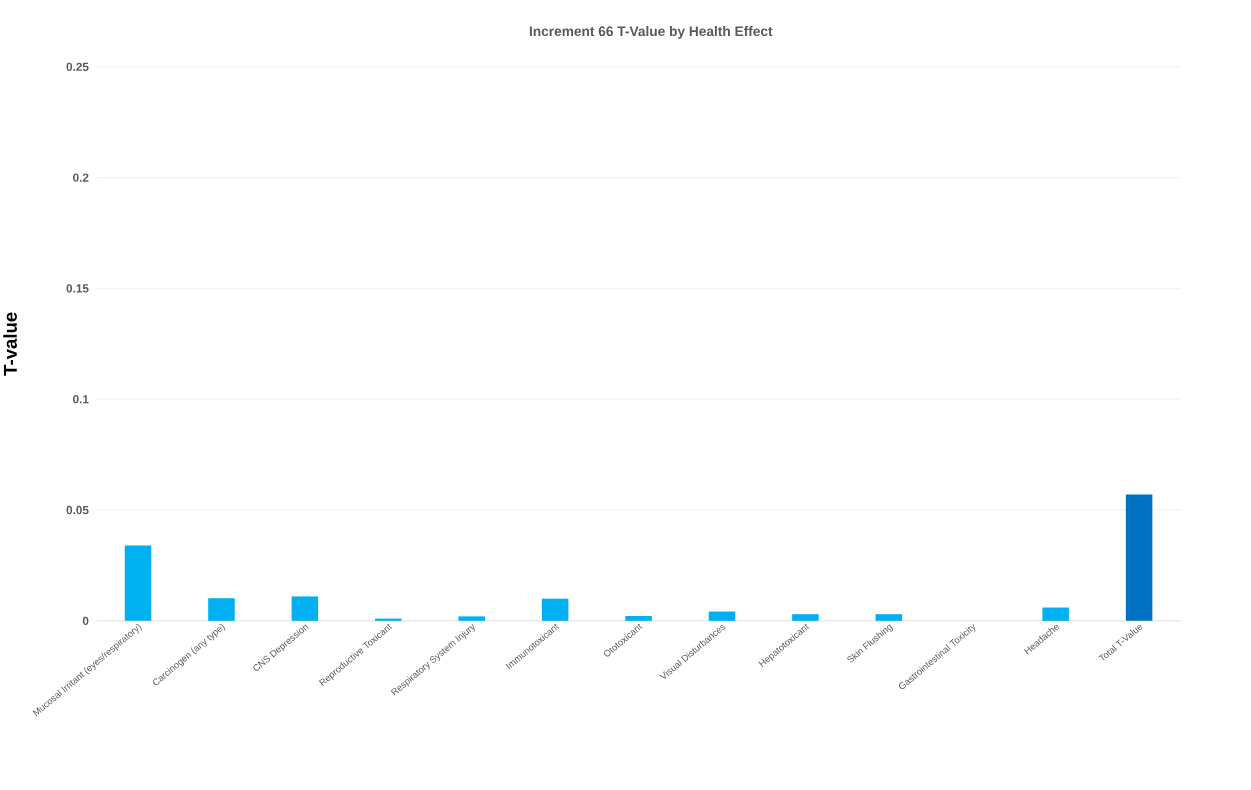 Image resolution: width=1251 pixels, height=790 pixels. What do you see at coordinates (81, 399) in the screenshot?
I see `y-tick-label: 0.1` at bounding box center [81, 399].